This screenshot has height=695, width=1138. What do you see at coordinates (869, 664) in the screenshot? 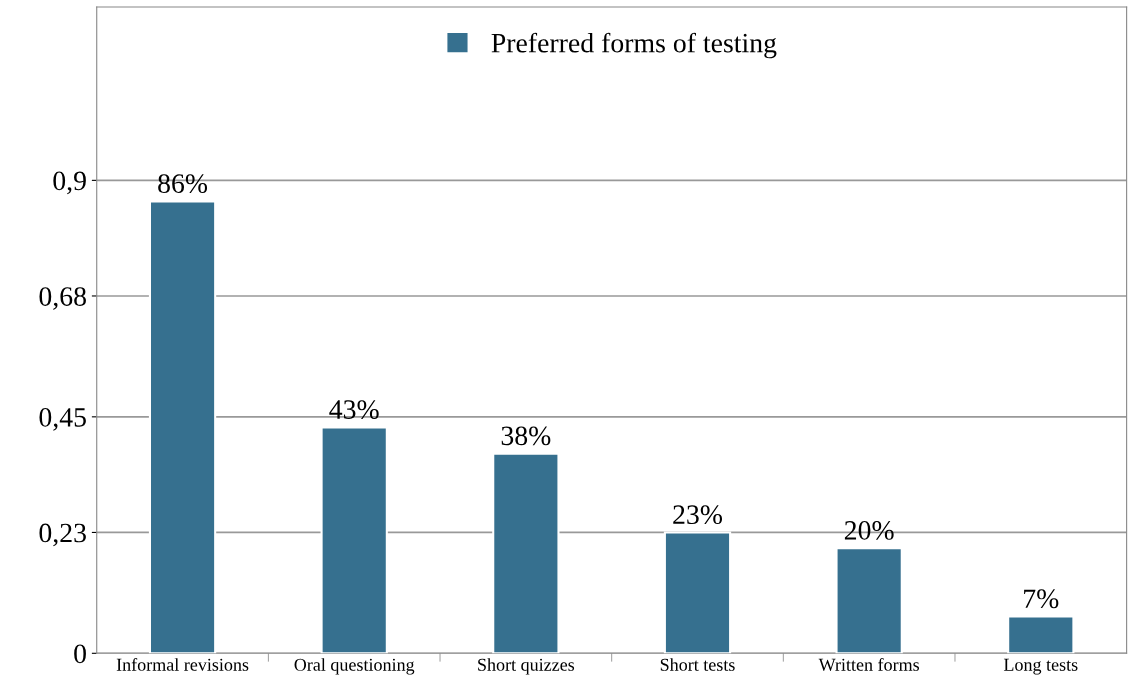
I see `x-tick-label: Written forms` at bounding box center [869, 664].